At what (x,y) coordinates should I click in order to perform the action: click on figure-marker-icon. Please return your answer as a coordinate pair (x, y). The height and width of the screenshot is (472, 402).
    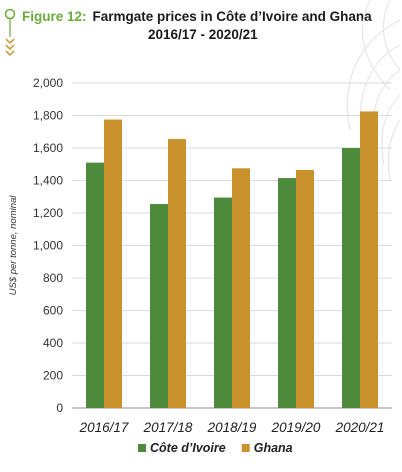
    Looking at the image, I should click on (10, 32).